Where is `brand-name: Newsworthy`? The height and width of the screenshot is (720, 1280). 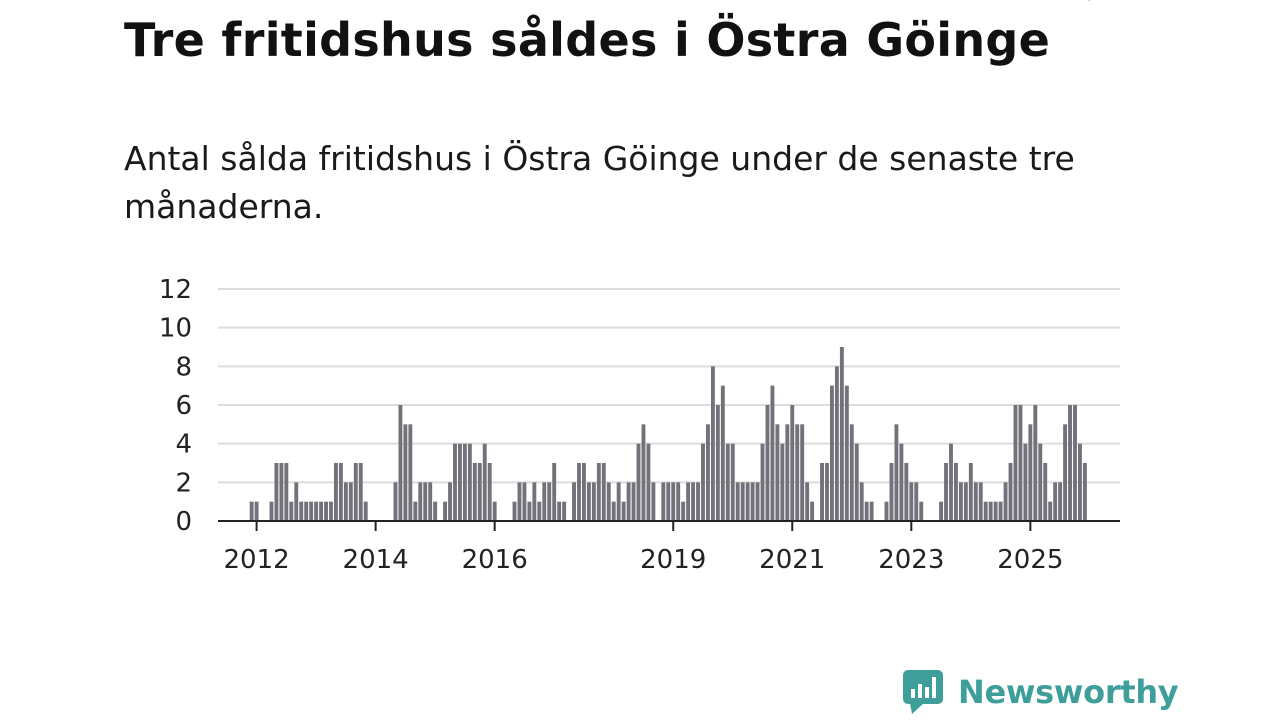
brand-name: Newsworthy is located at coordinates (1068, 692).